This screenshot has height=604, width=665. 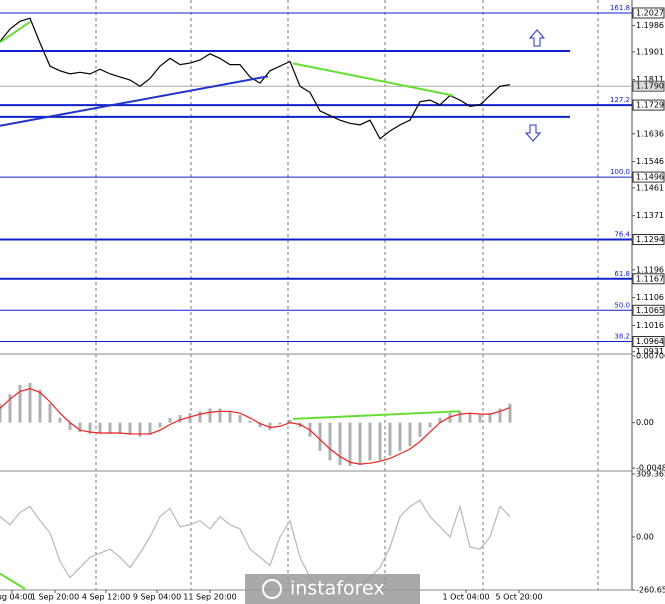 I want to click on price-box-label: 1.0964, so click(x=650, y=341).